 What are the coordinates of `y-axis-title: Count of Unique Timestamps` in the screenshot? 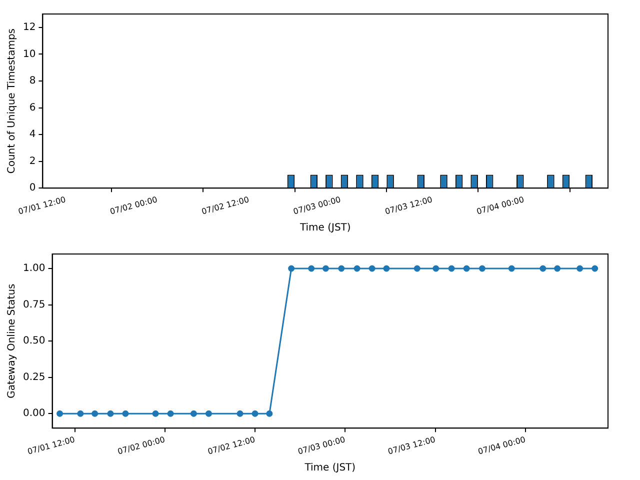 It's located at (12, 101).